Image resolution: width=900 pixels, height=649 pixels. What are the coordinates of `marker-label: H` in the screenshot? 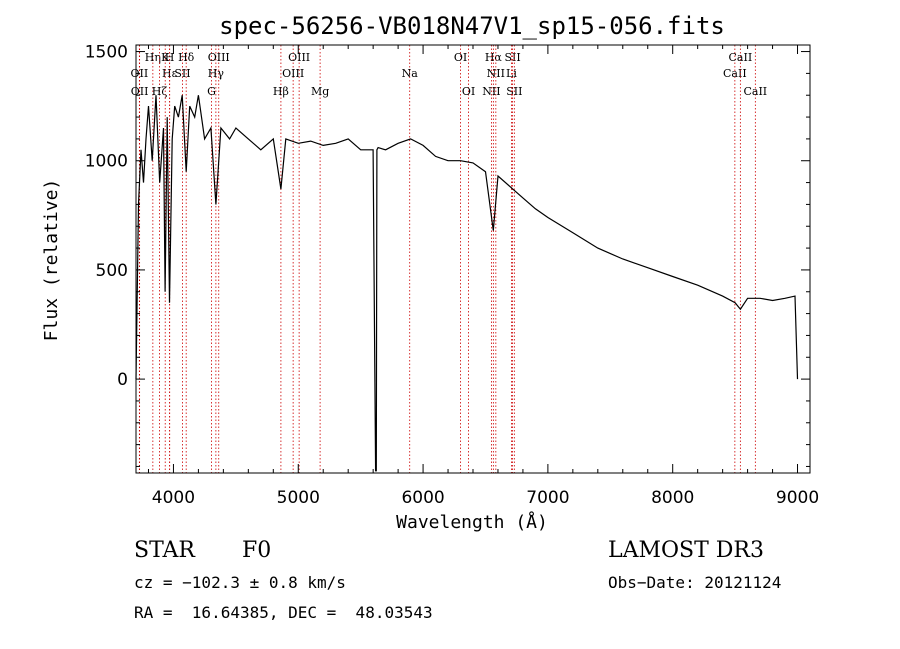 It's located at (170, 57).